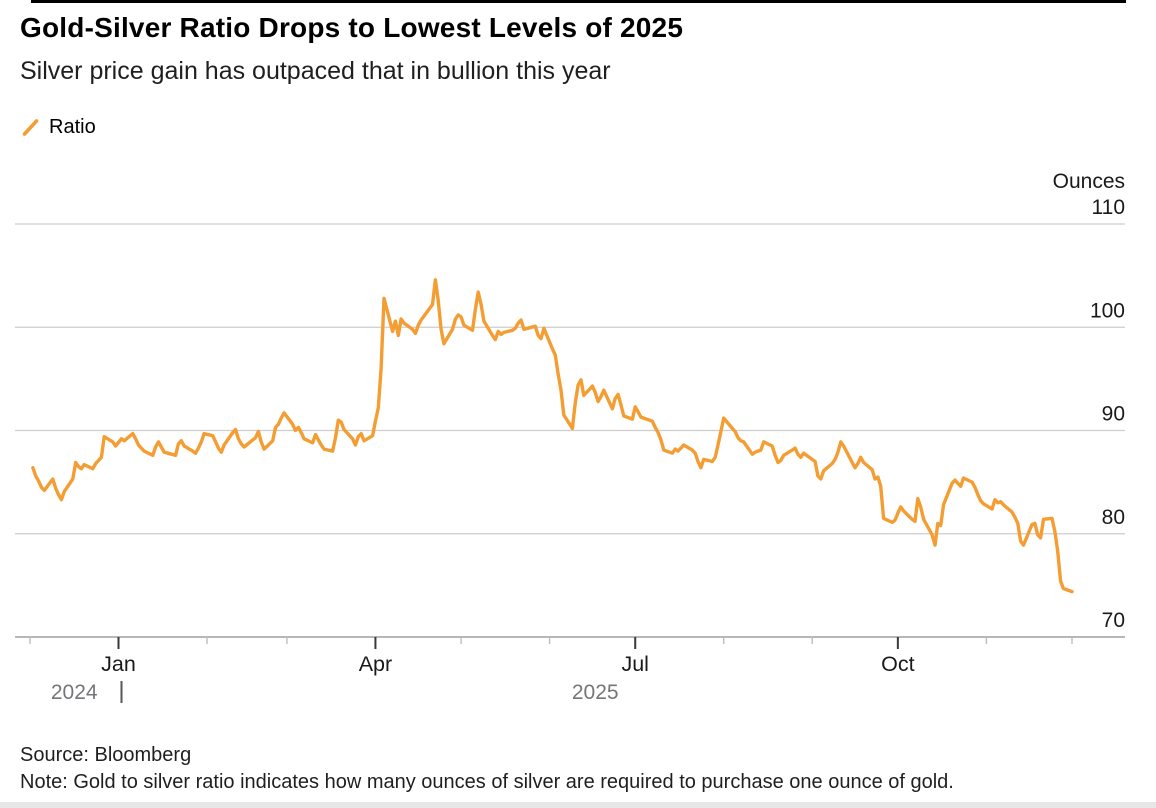  Describe the element at coordinates (118, 664) in the screenshot. I see `month-label: Jan` at that location.